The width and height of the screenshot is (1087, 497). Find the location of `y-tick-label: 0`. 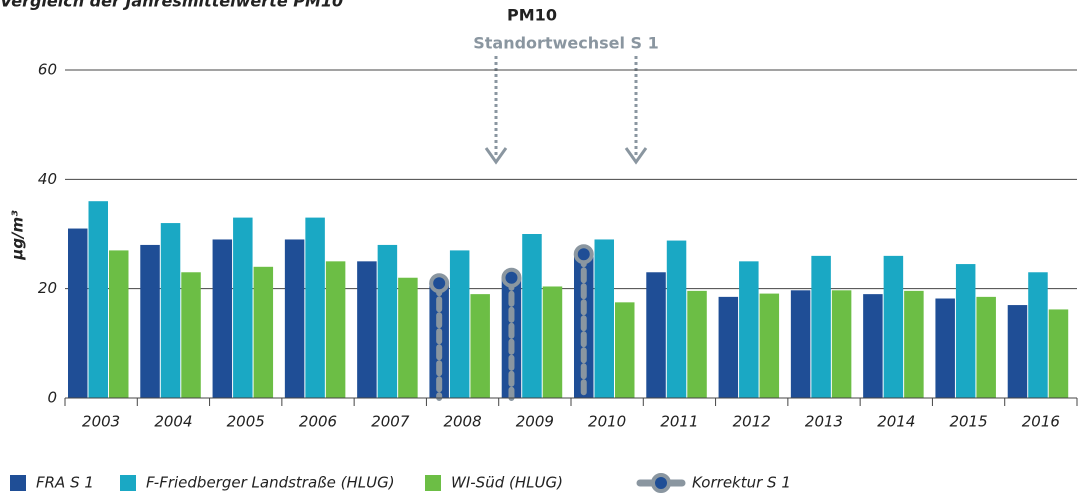

y-tick-label: 0 is located at coordinates (52, 398).